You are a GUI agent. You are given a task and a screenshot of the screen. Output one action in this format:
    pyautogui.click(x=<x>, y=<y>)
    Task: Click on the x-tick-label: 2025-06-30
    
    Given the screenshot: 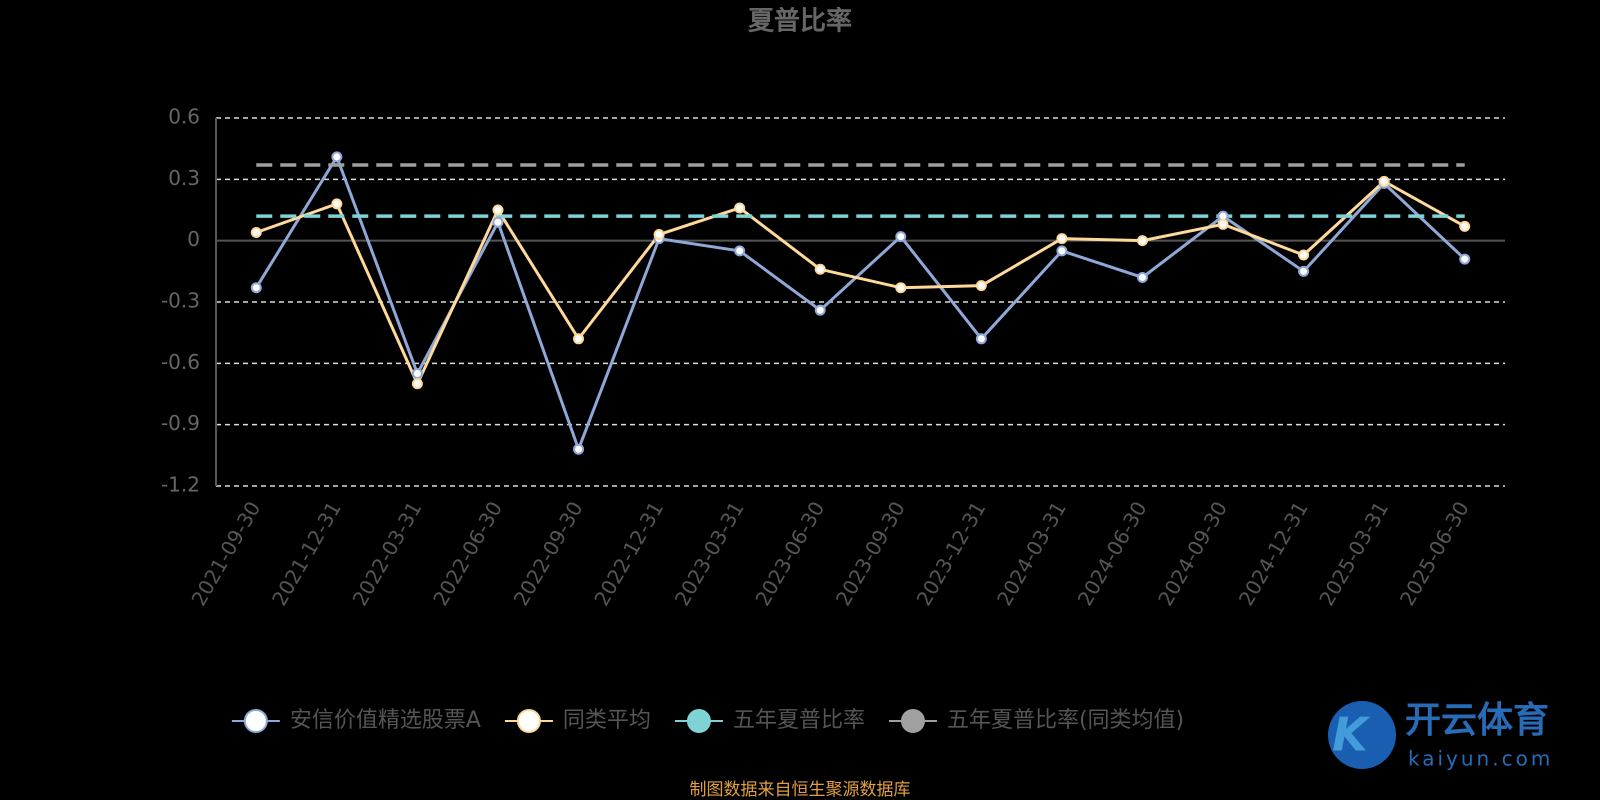 What is the action you would take?
    pyautogui.click(x=1434, y=553)
    